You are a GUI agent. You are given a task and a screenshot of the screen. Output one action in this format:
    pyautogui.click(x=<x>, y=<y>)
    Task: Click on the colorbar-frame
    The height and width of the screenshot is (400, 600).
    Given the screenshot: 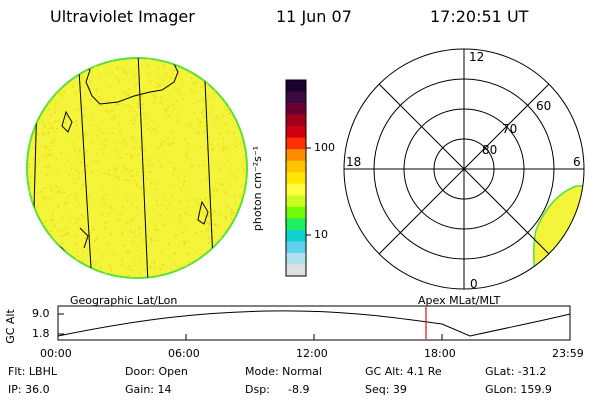 What is the action you would take?
    pyautogui.click(x=296, y=178)
    